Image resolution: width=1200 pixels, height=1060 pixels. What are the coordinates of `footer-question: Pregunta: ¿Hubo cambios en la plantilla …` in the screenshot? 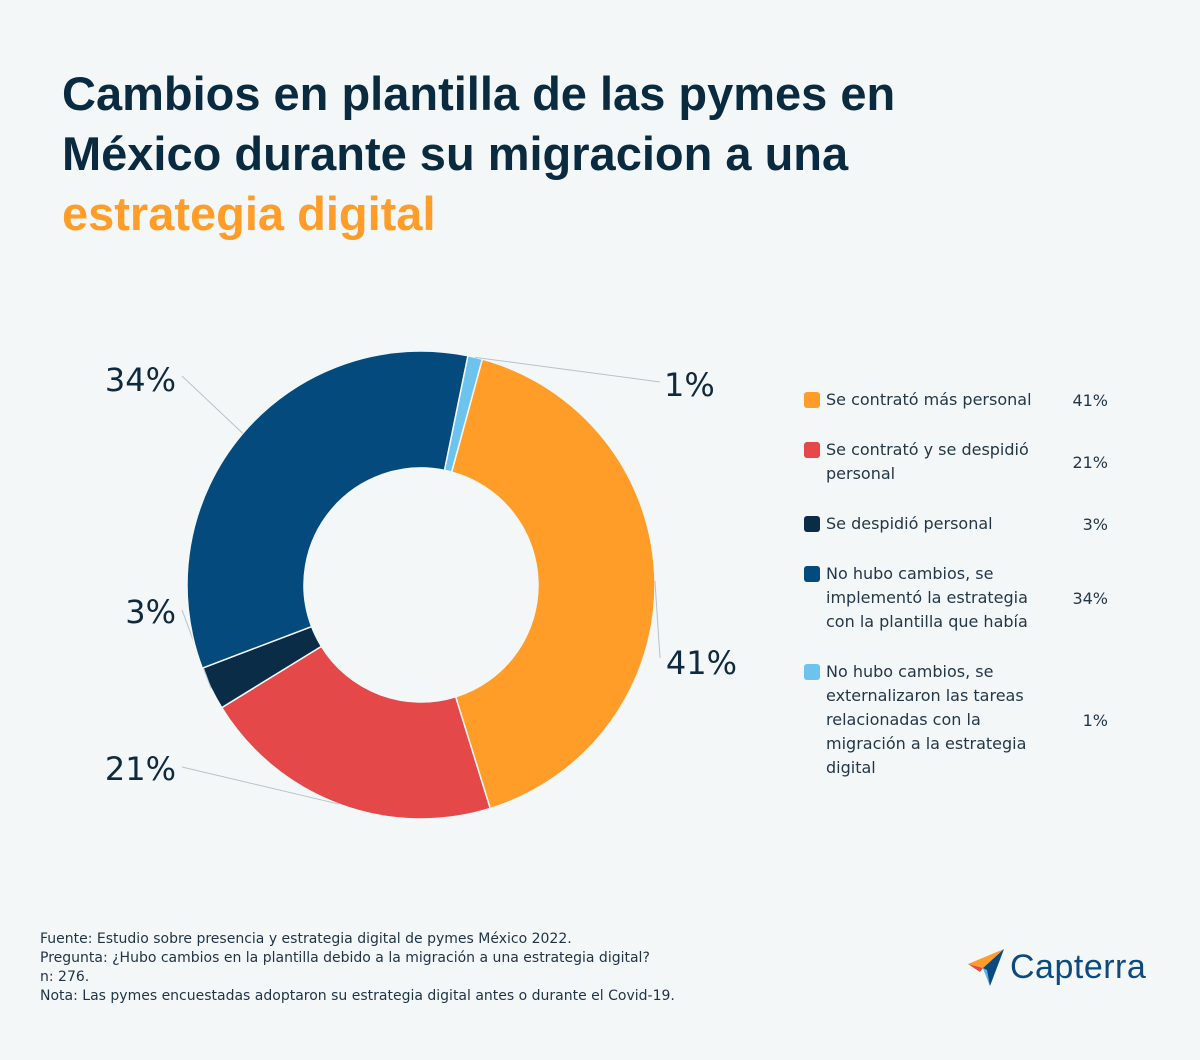 It's located at (345, 958).